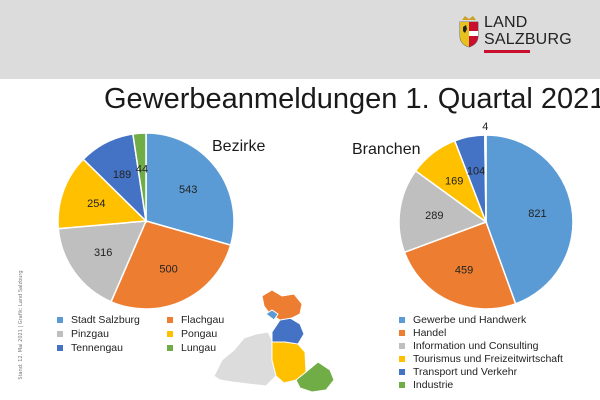 The image size is (600, 400). I want to click on branchen-label-4: 104, so click(476, 172).